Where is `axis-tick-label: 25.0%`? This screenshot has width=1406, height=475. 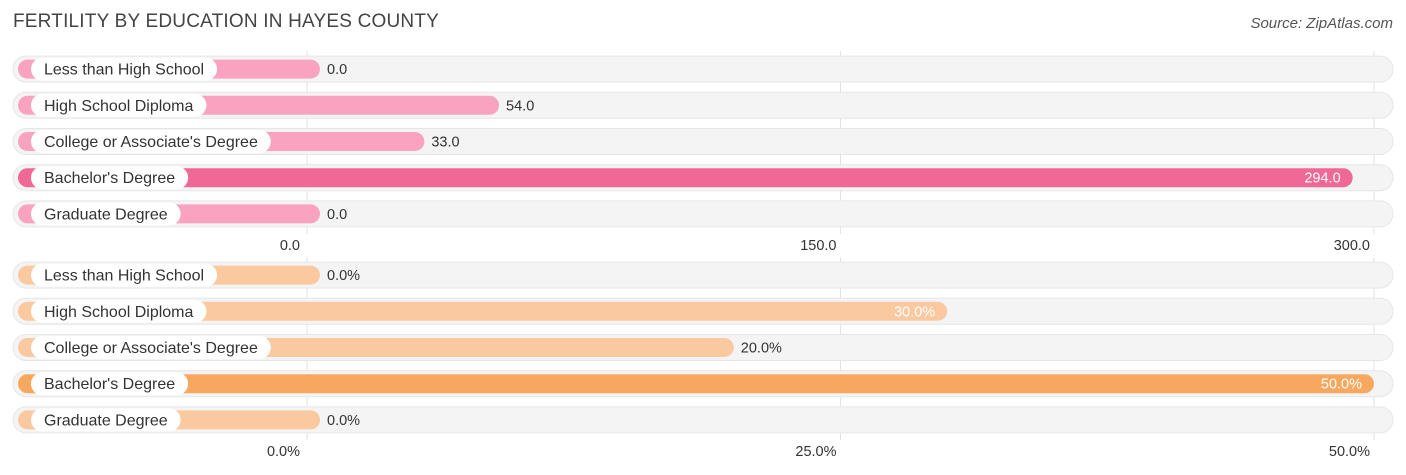
axis-tick-label: 25.0% is located at coordinates (815, 452).